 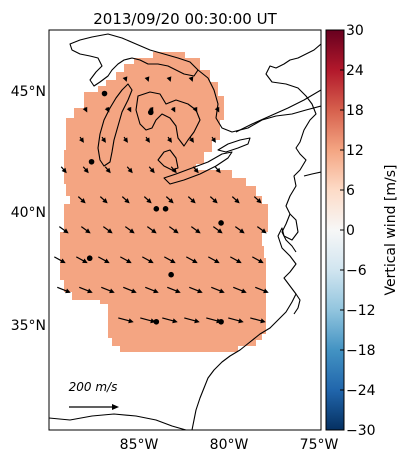 What do you see at coordinates (28, 213) in the screenshot?
I see `lat-tick: 40°N` at bounding box center [28, 213].